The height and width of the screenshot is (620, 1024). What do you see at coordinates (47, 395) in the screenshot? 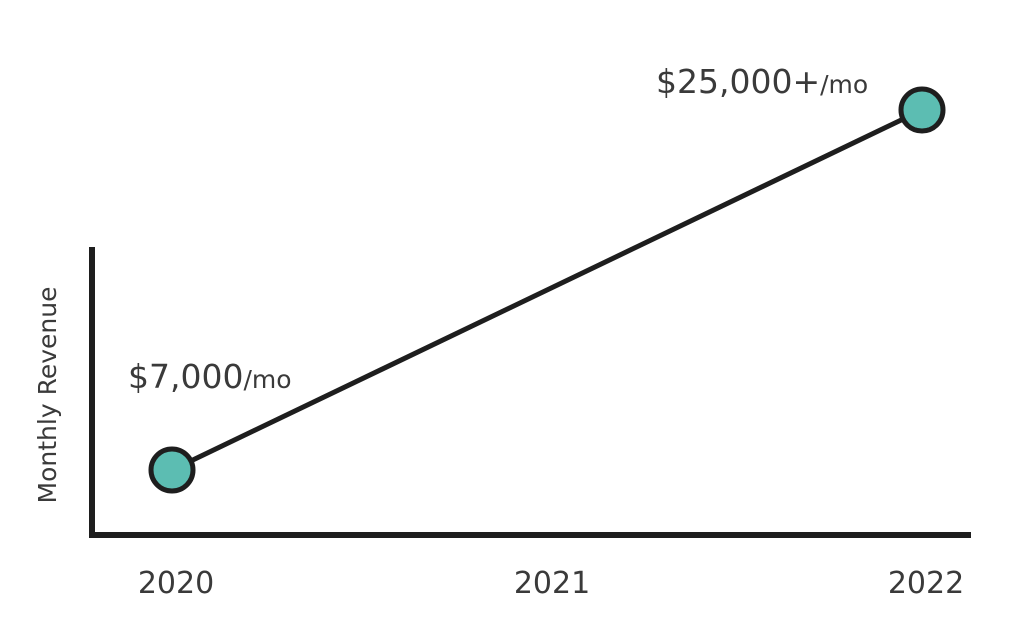
I see `y-axis-label: Monthly Revenue` at bounding box center [47, 395].